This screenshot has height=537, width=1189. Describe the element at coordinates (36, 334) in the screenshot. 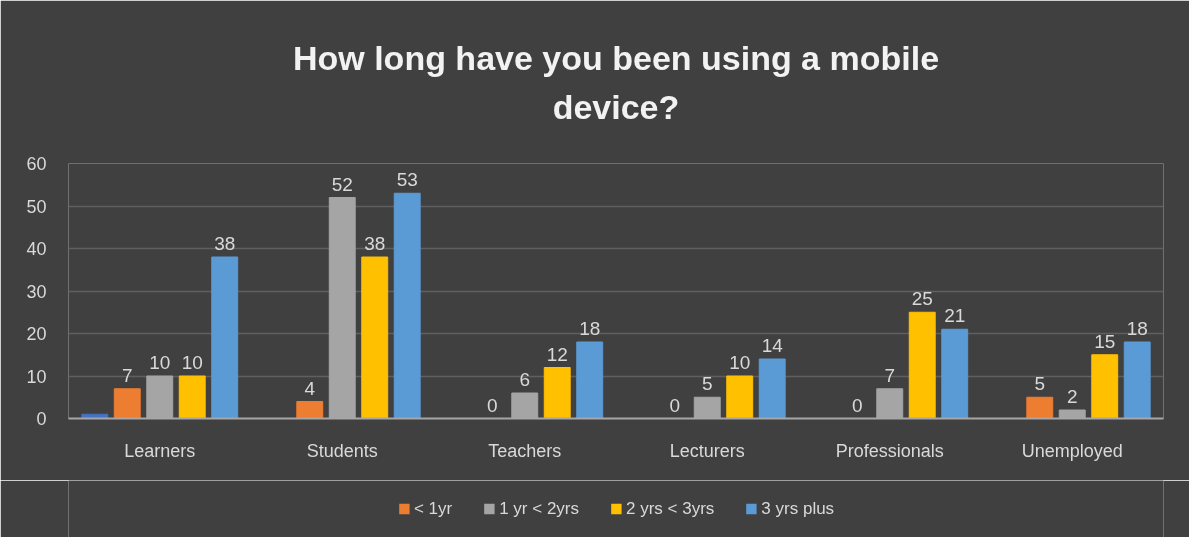

I see `y-tick-label: 20` at that location.